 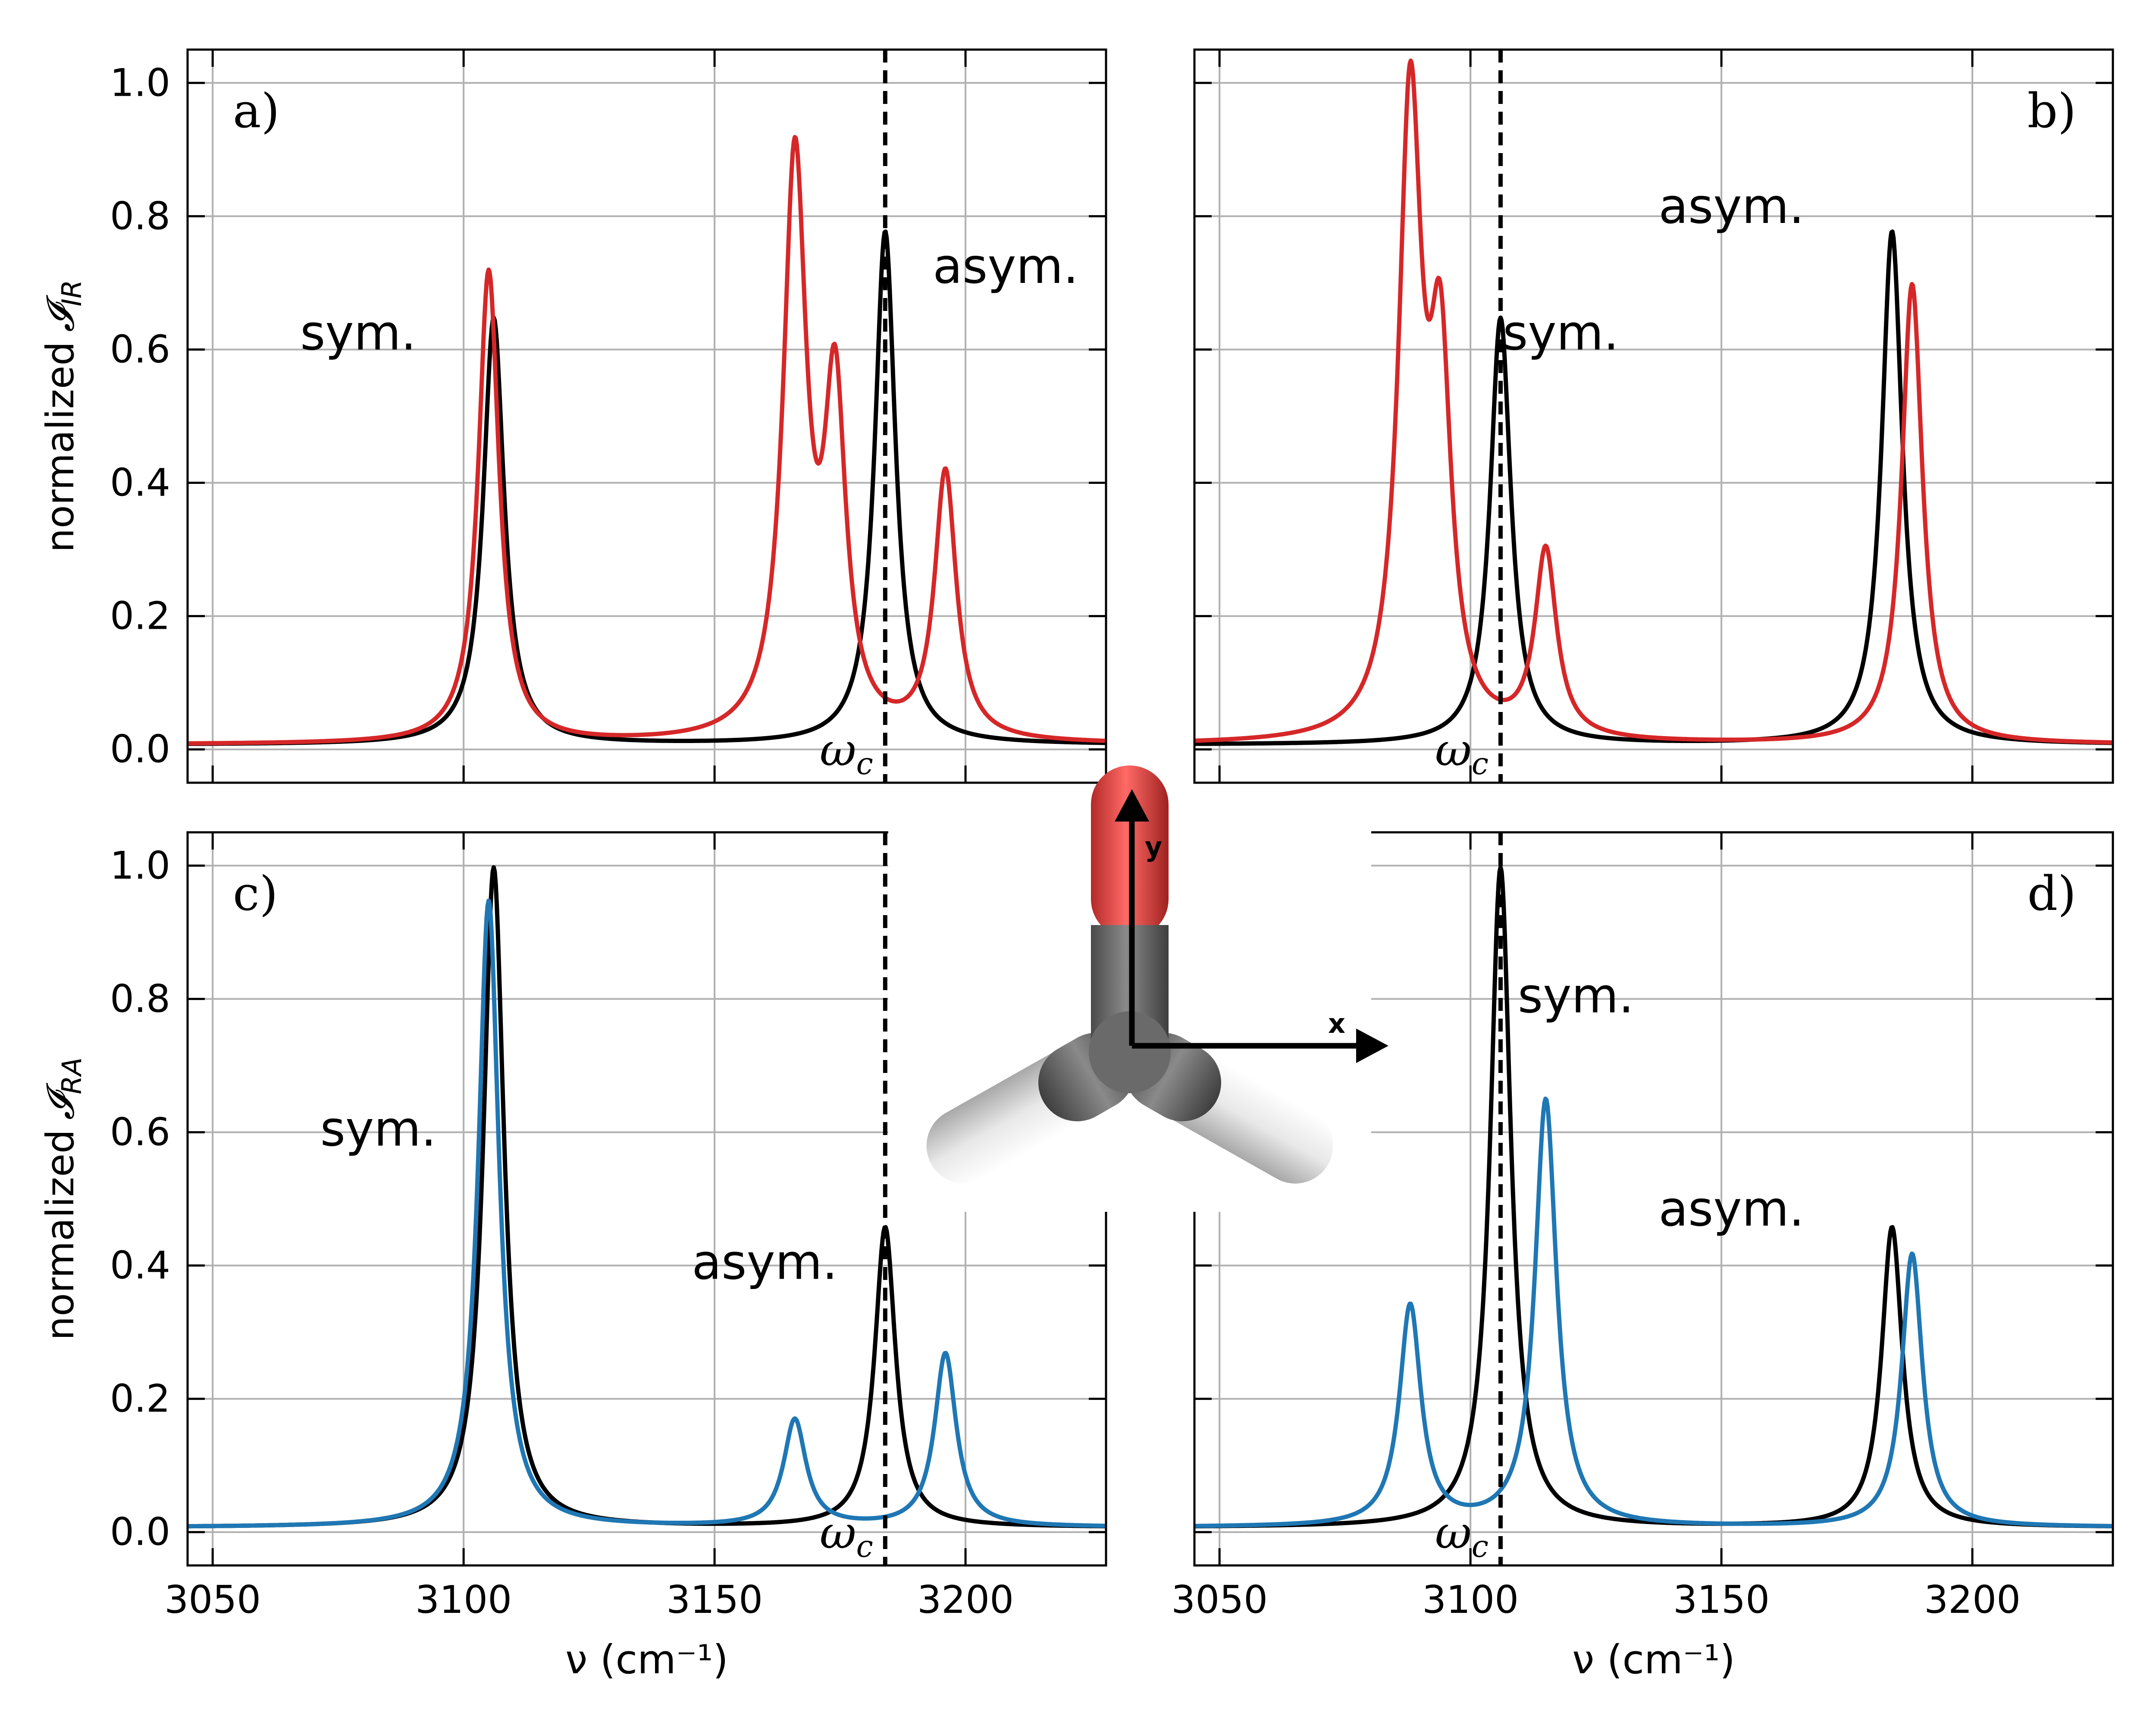 I want to click on y-axis-arrowhead, so click(x=1132, y=805).